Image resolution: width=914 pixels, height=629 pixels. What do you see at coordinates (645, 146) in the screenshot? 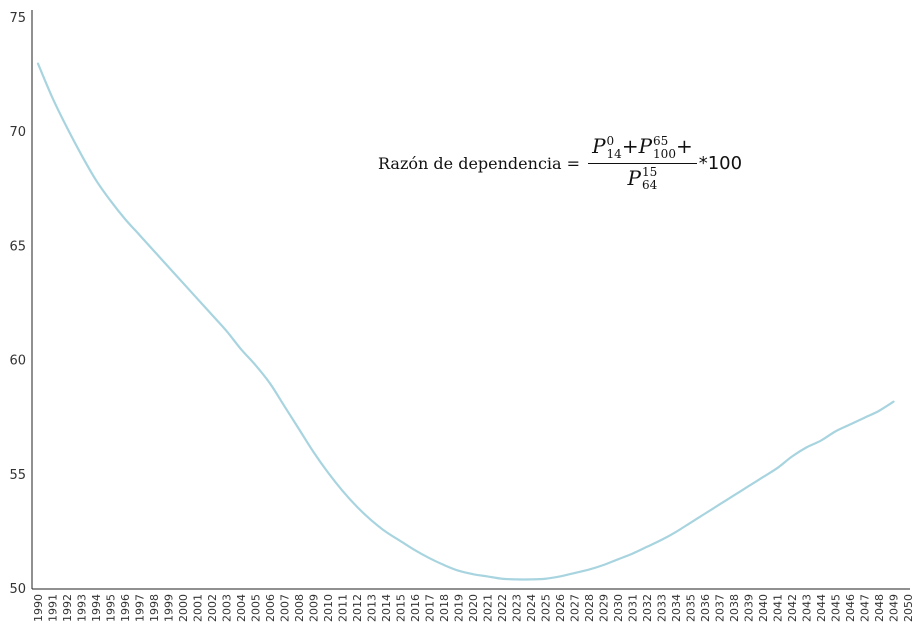
I see `num-base-2: P` at bounding box center [645, 146].